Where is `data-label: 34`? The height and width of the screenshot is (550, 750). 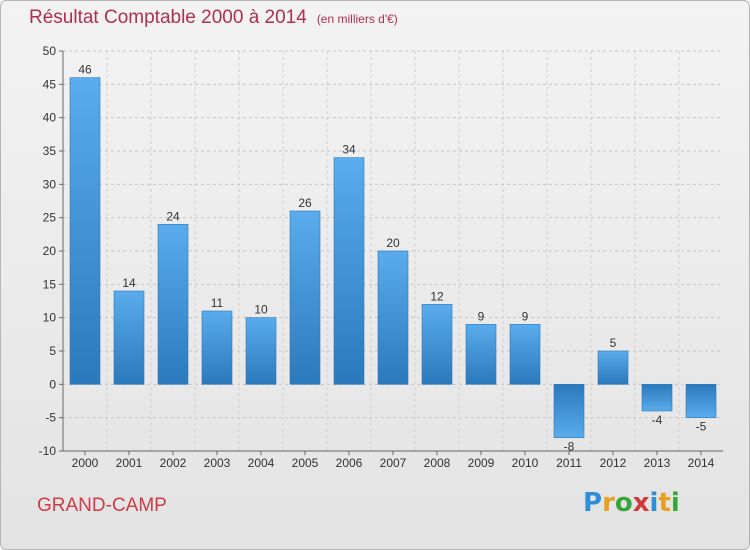
data-label: 34 is located at coordinates (349, 150).